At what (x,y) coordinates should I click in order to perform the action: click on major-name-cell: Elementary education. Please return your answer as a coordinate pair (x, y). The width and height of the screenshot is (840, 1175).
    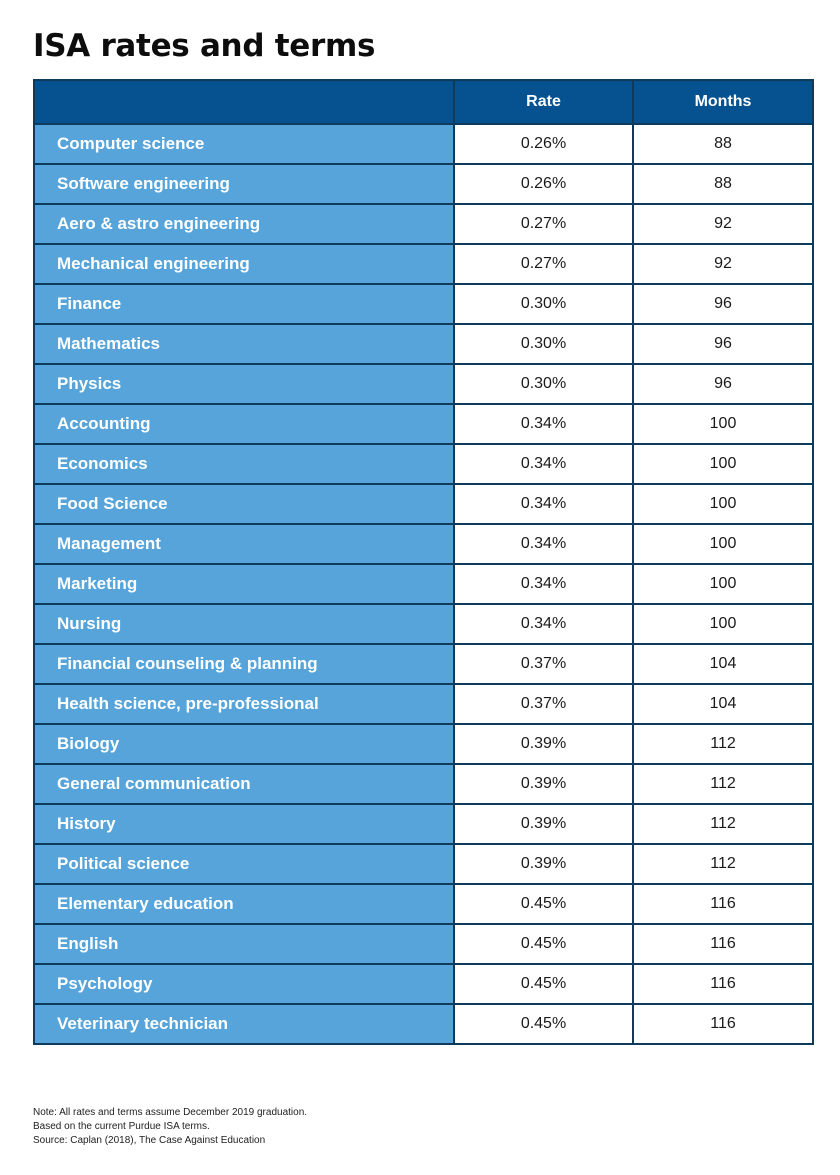
    Looking at the image, I should click on (244, 904).